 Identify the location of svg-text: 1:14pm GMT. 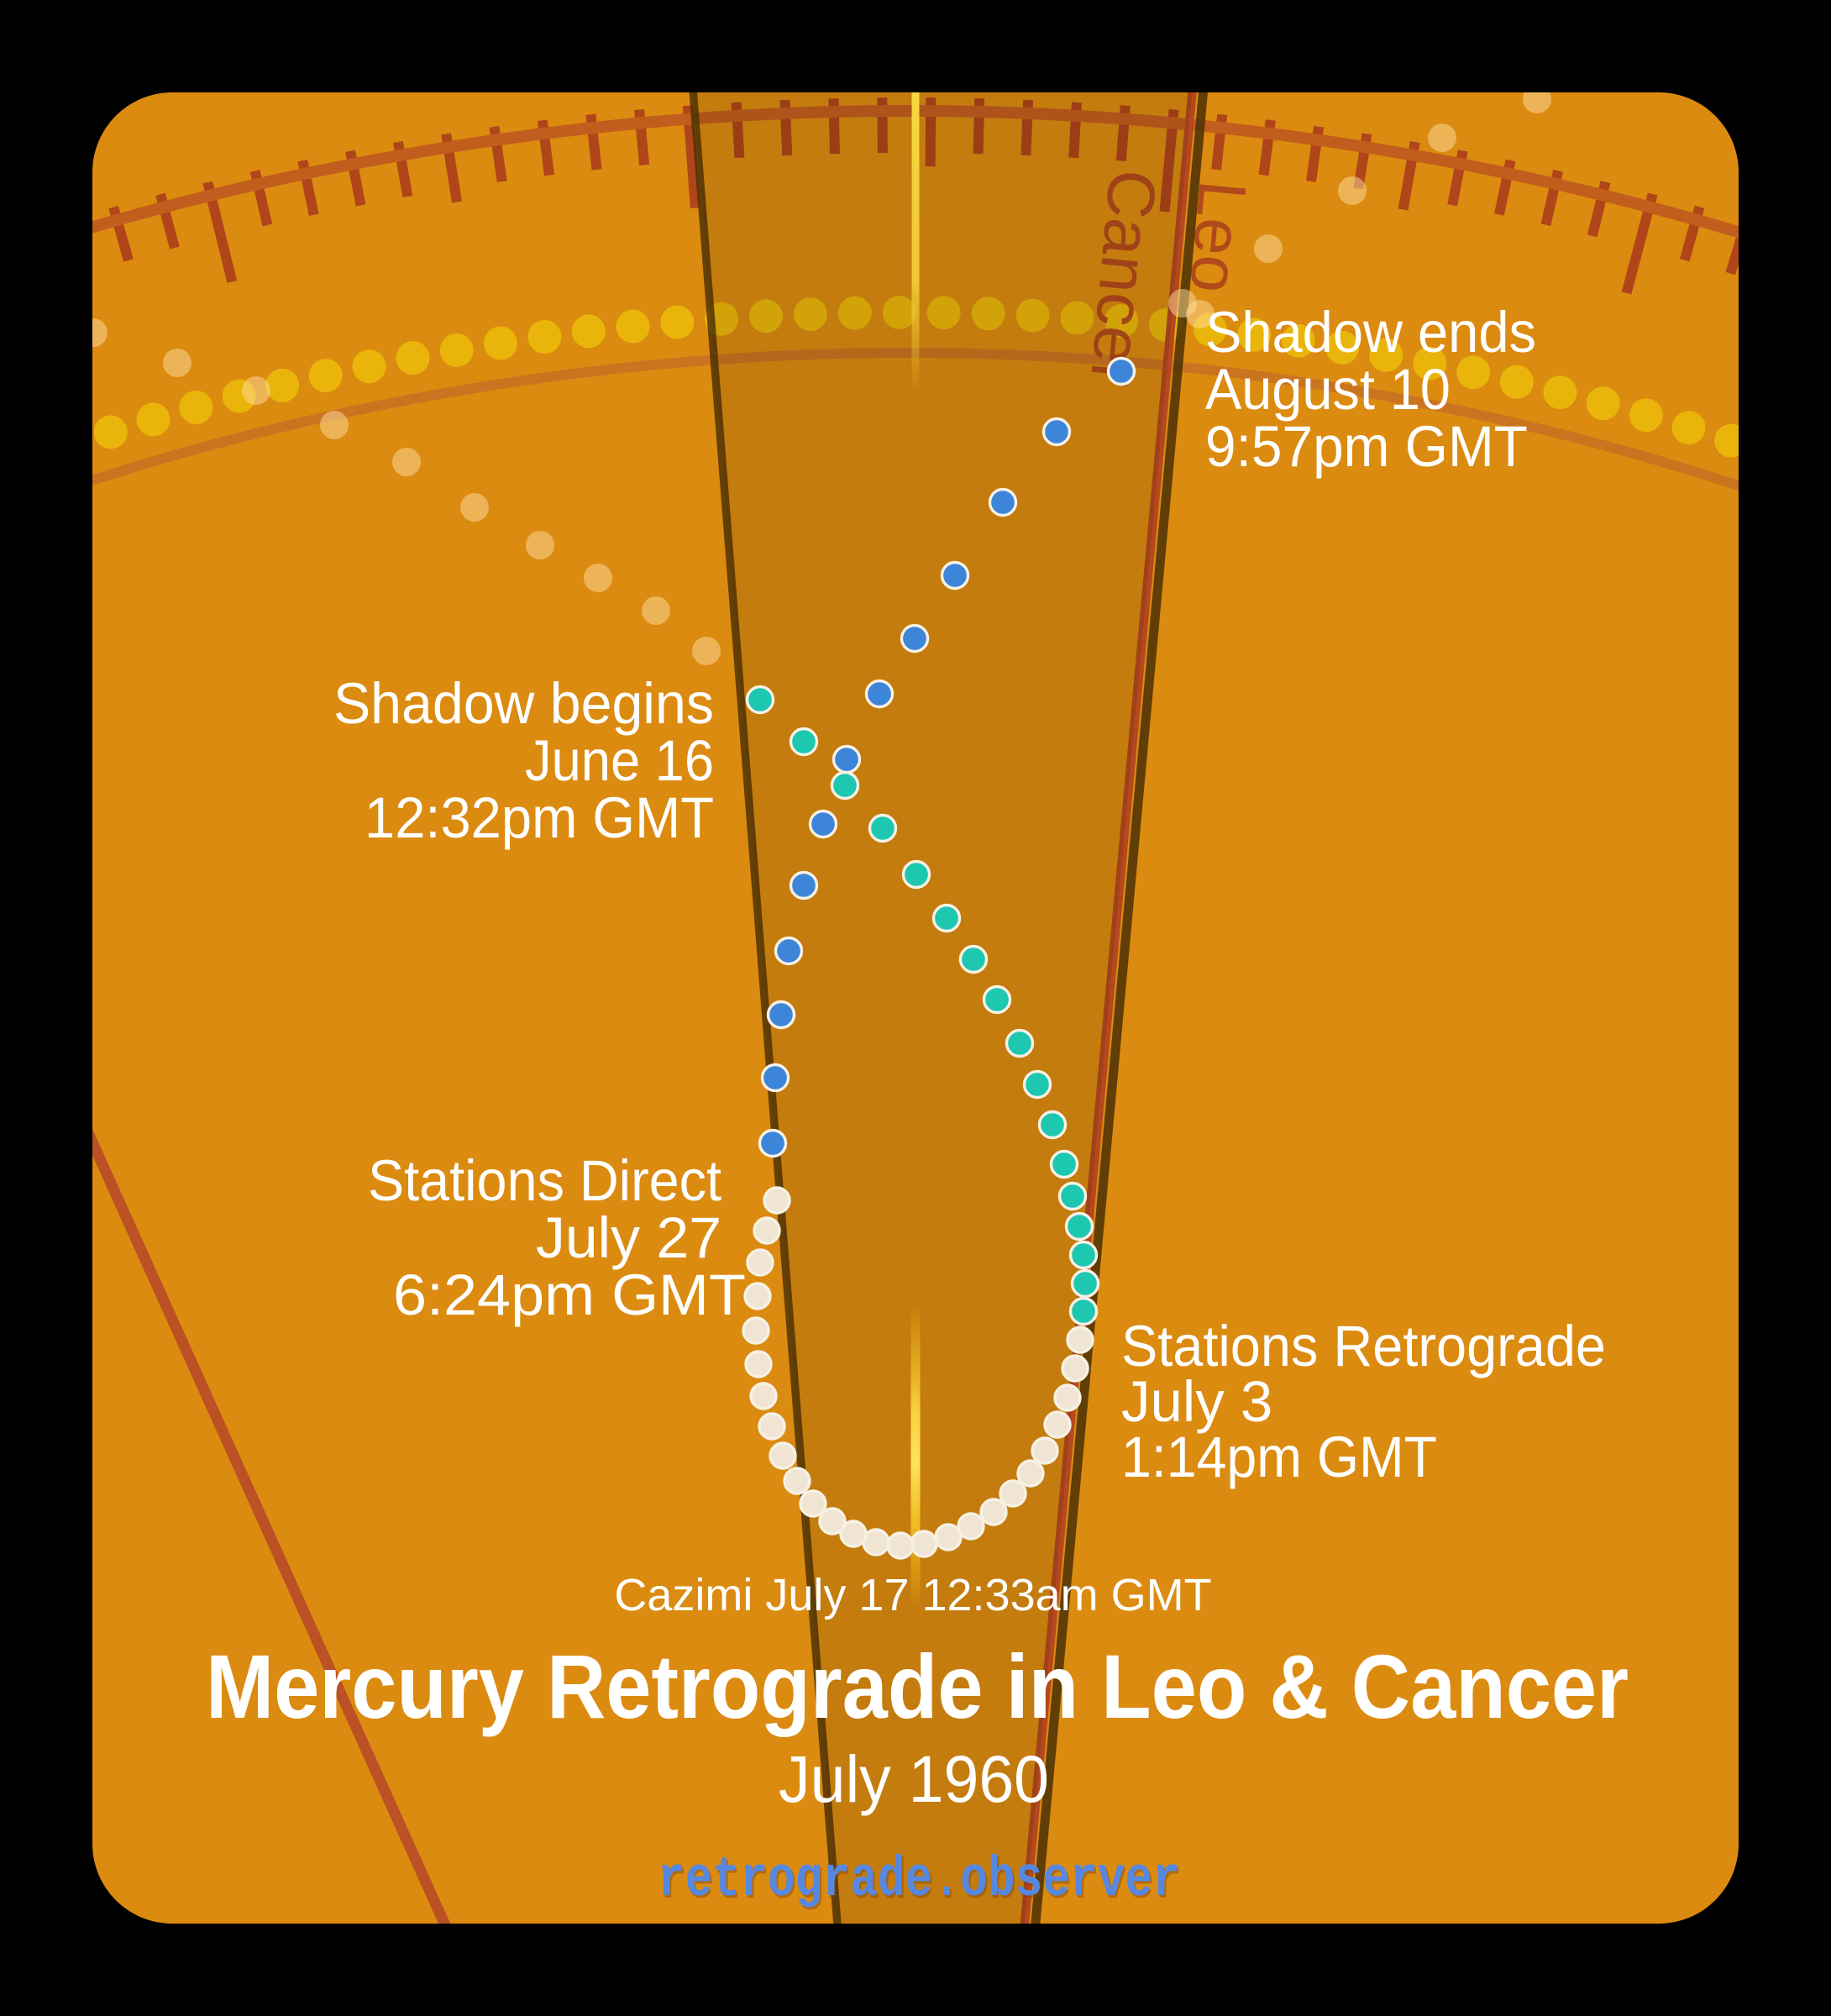
(1279, 1457).